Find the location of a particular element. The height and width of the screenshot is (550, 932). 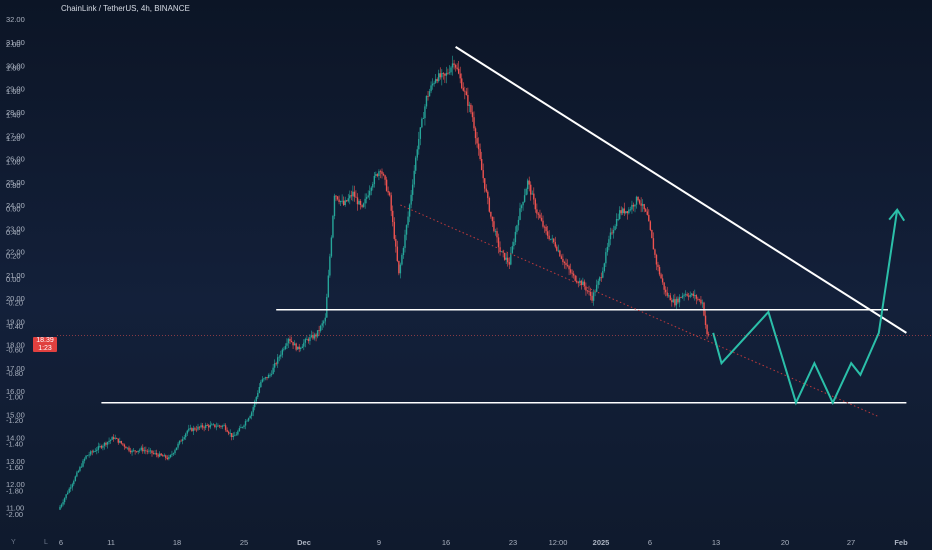

time-tick-label: 6 is located at coordinates (650, 542).